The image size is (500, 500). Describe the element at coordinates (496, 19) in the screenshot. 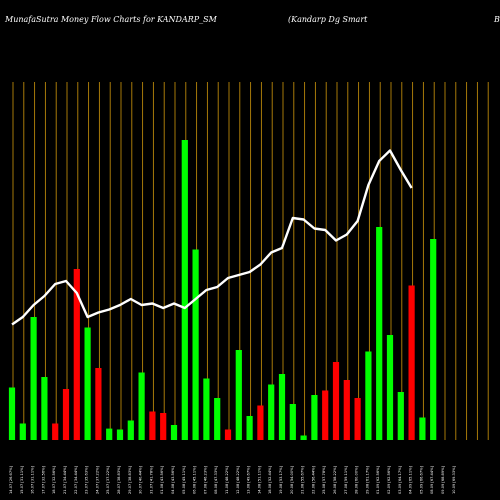

I see `chart-title-right: B` at that location.